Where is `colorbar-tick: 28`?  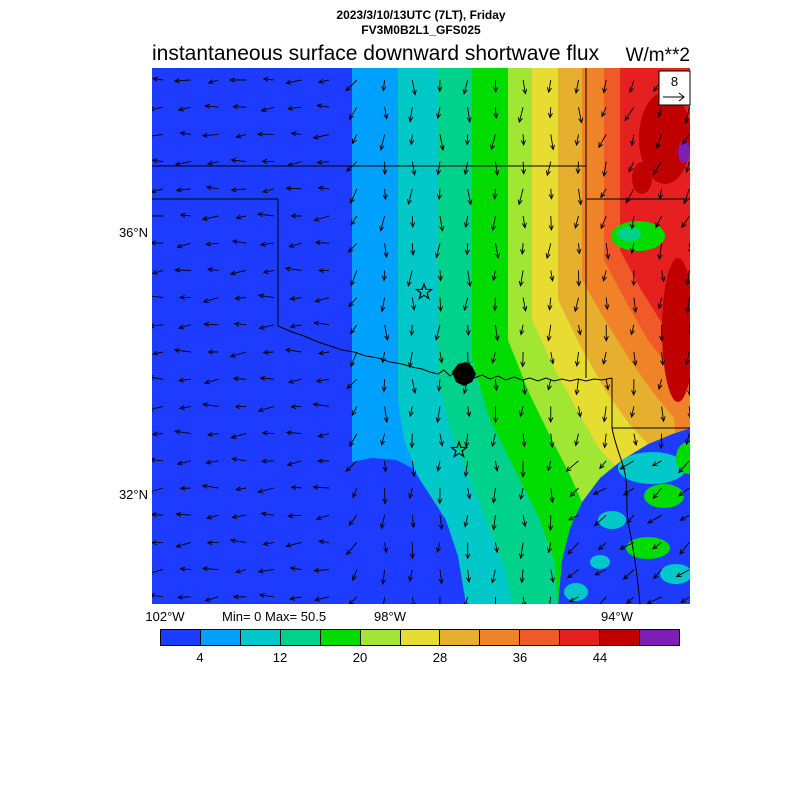
colorbar-tick: 28 is located at coordinates (440, 657).